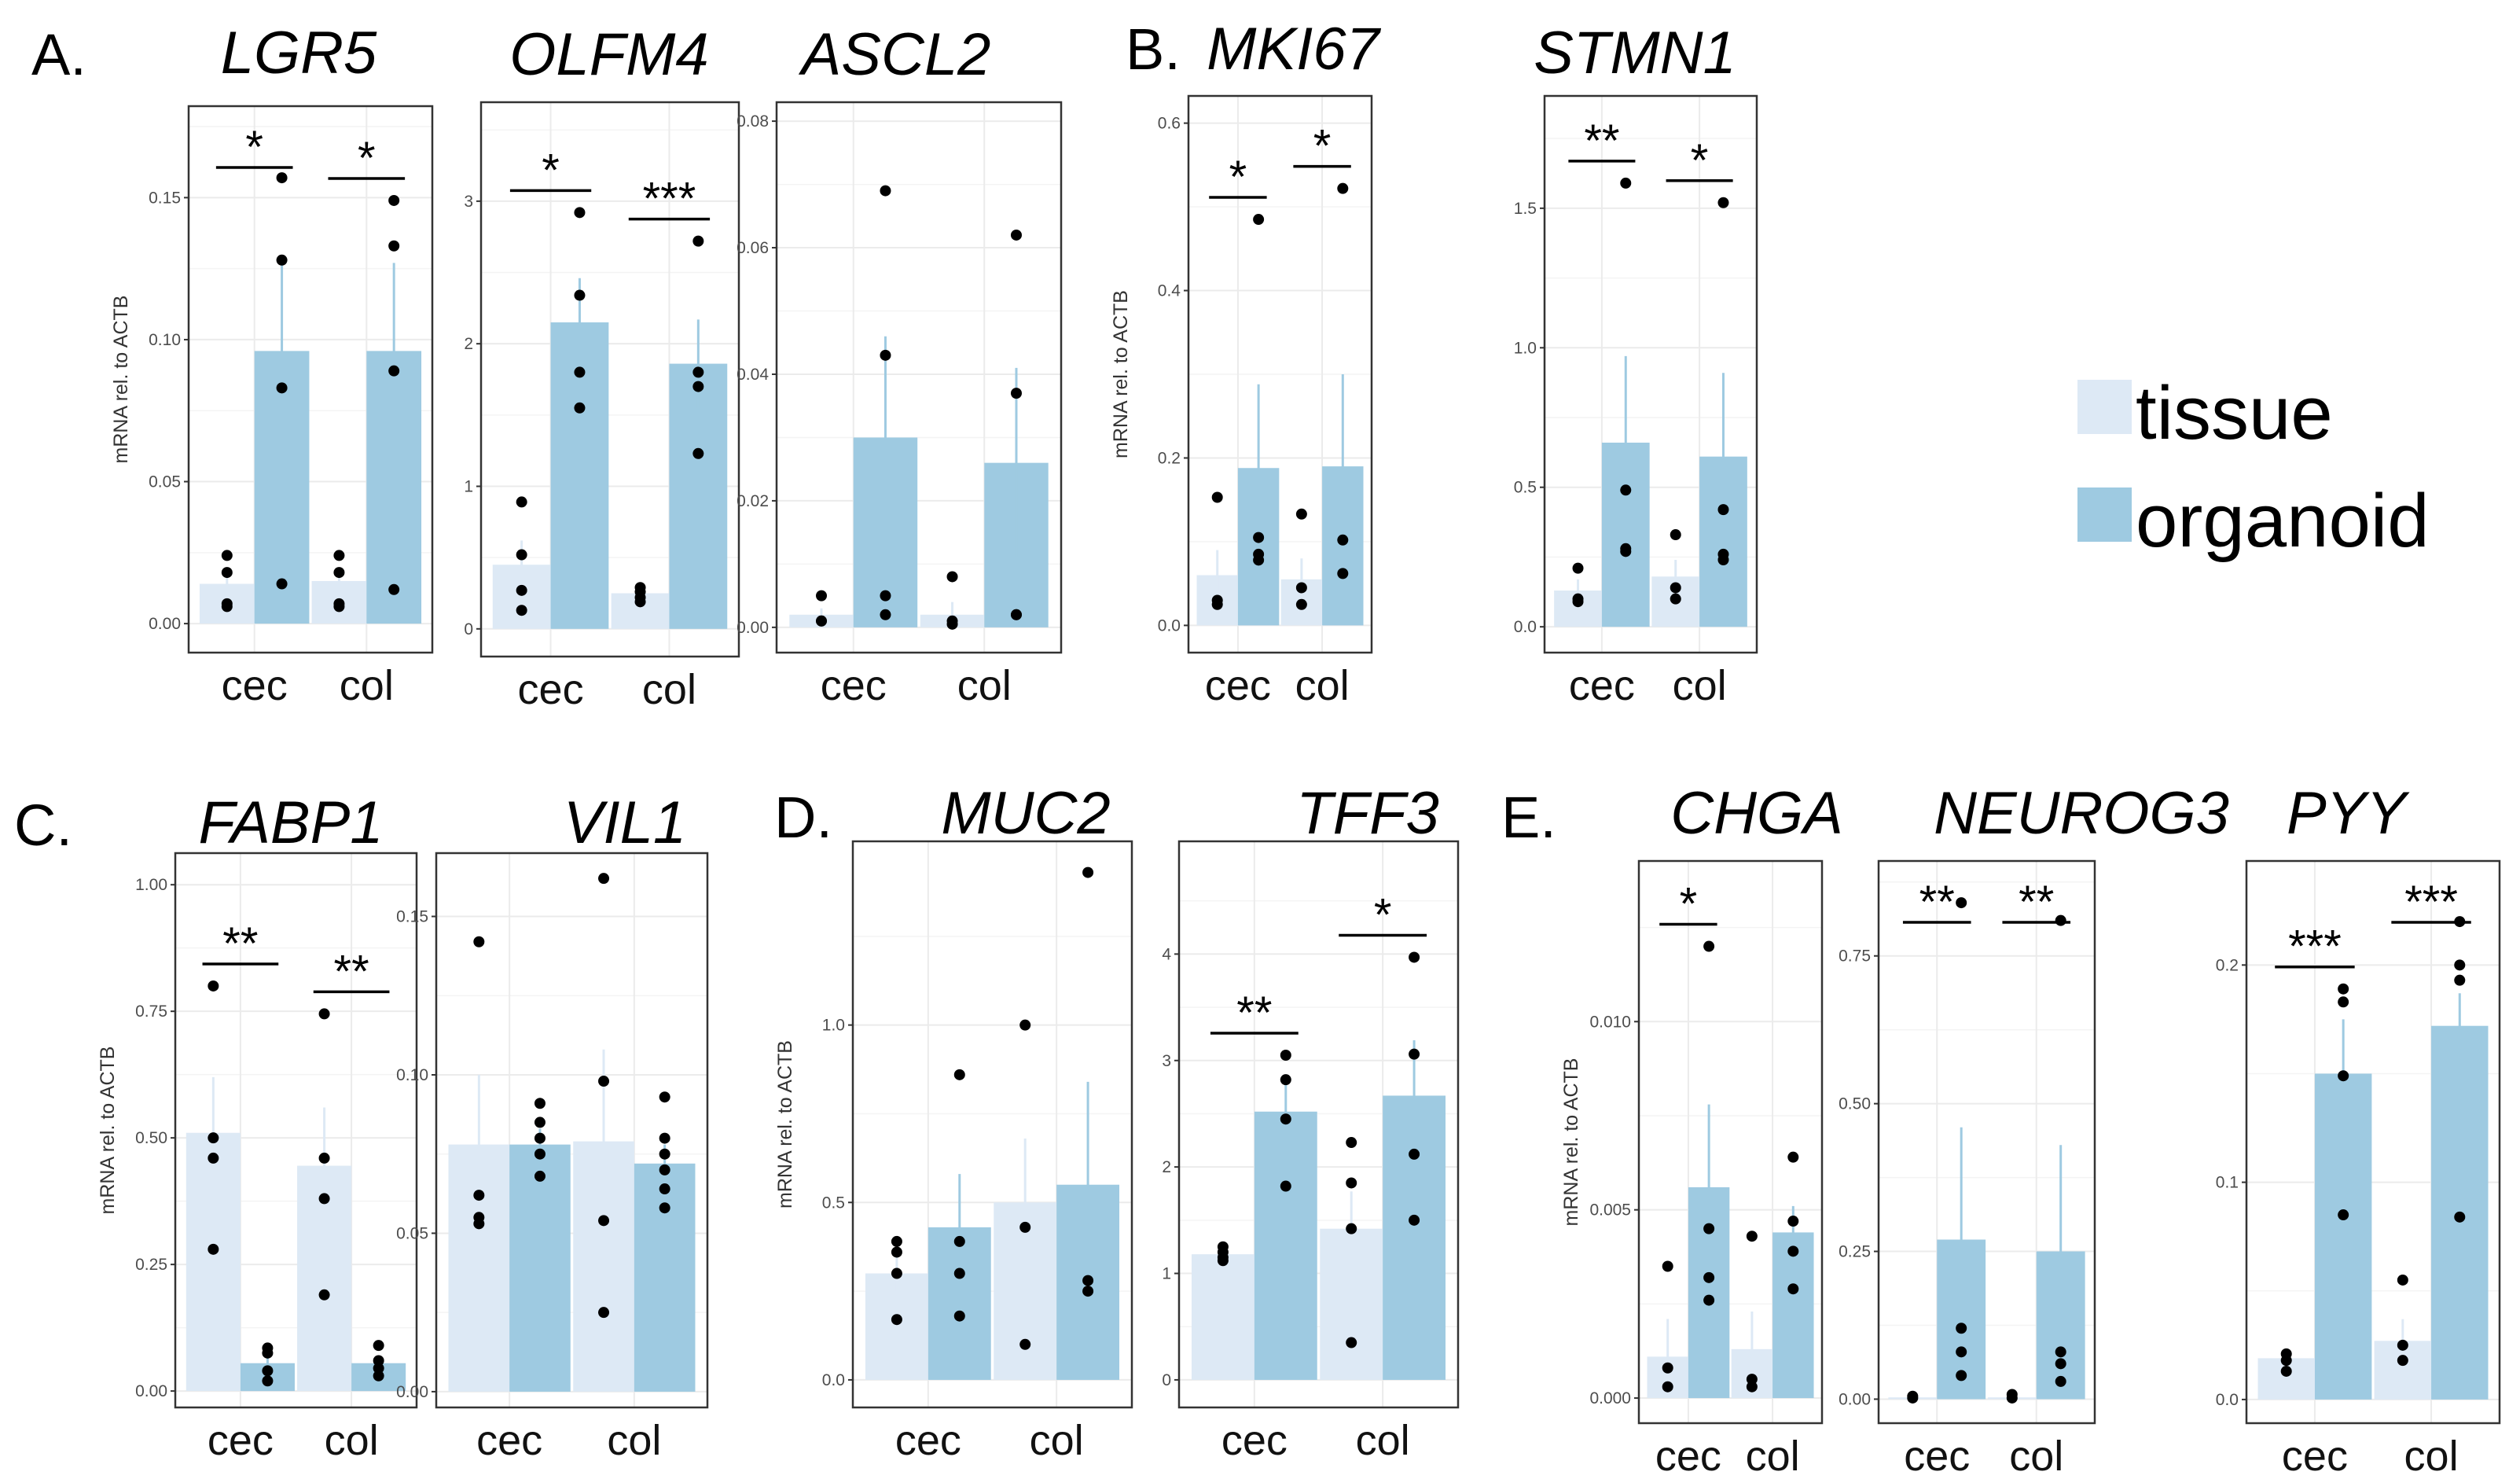 The height and width of the screenshot is (1479, 2520). I want to click on y-tick-label: 1, so click(1166, 1274).